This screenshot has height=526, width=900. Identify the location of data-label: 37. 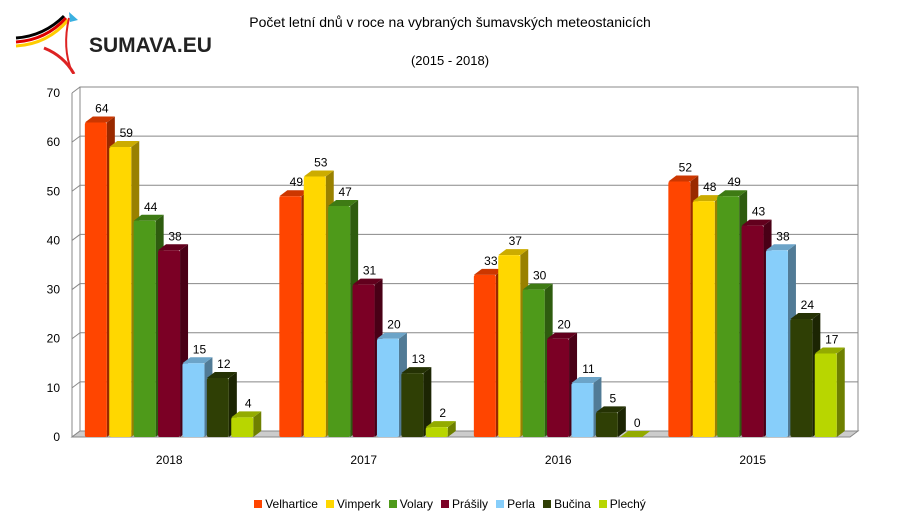
(516, 241).